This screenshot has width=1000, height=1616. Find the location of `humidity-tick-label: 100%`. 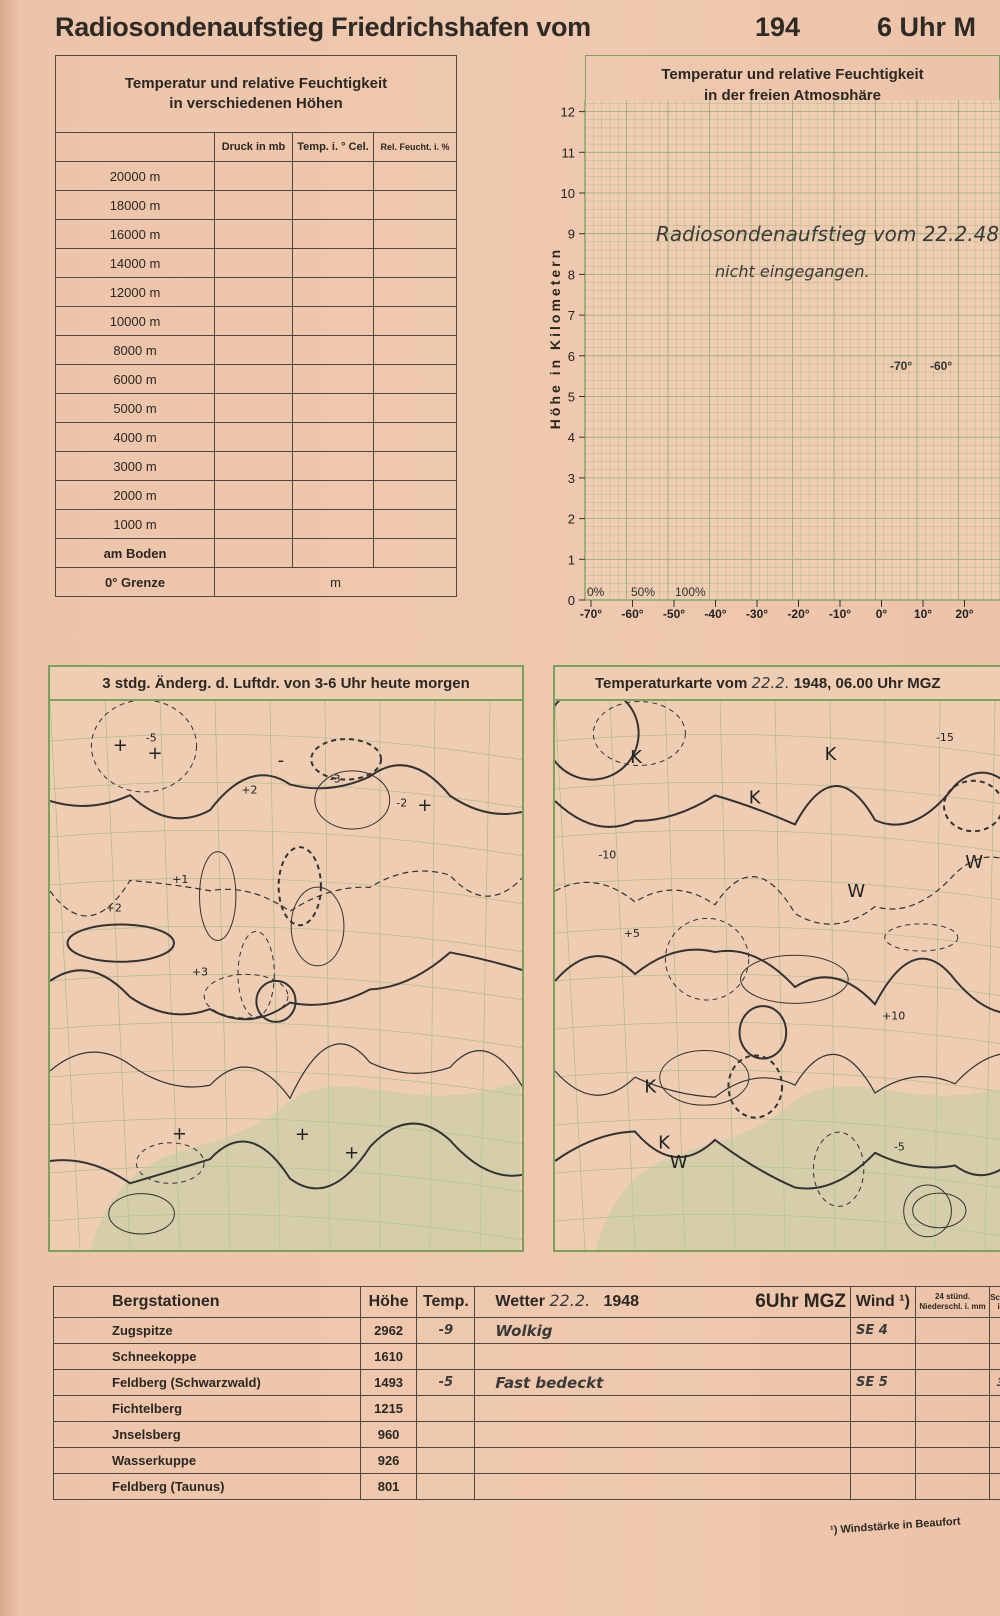

humidity-tick-label: 100% is located at coordinates (690, 592).